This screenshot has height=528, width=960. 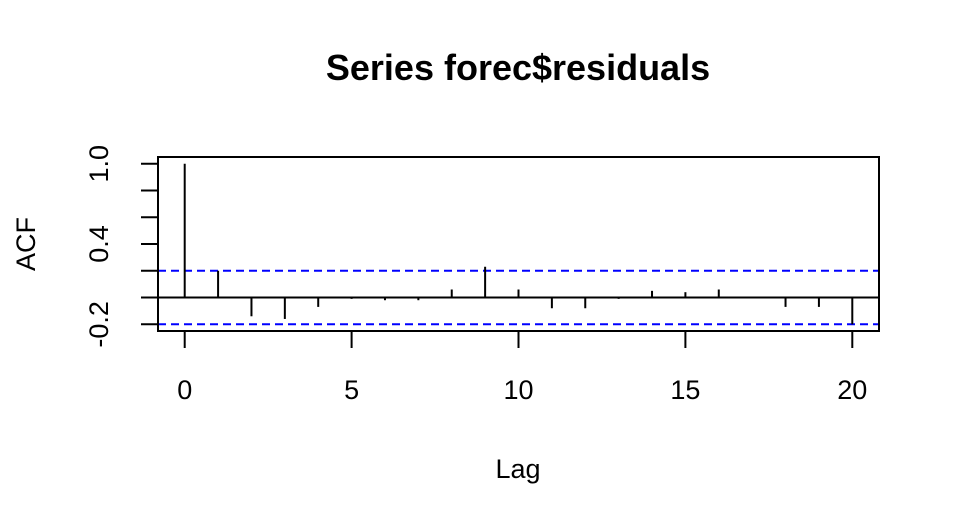 I want to click on y-tick-label-0: -0.2, so click(x=99, y=324).